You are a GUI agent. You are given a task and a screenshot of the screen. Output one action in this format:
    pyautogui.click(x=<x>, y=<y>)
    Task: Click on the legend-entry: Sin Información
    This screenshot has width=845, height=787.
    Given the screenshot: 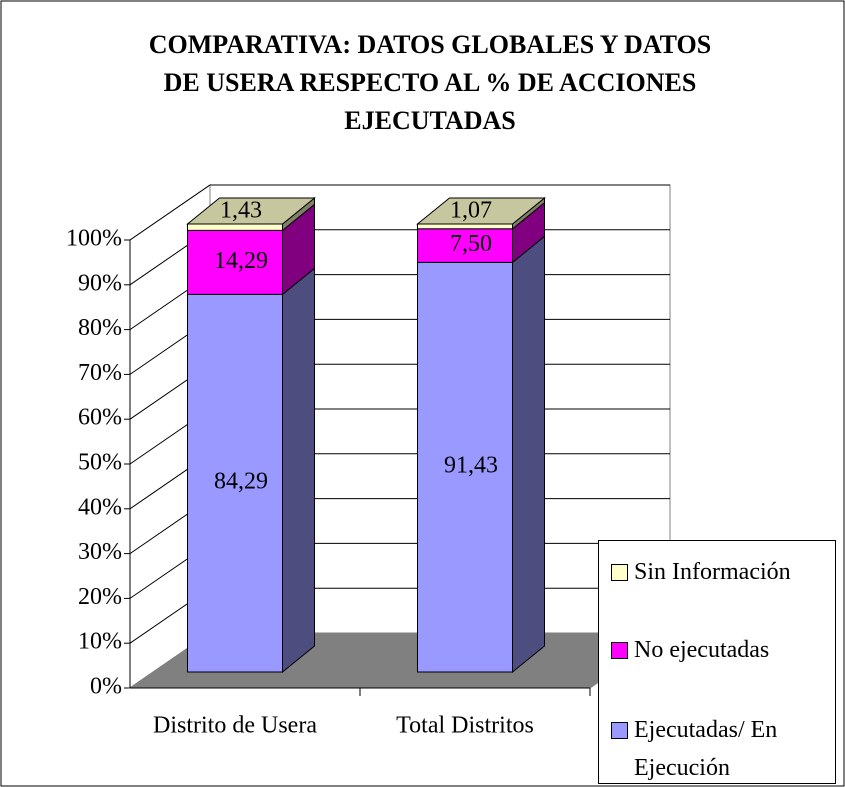 What is the action you would take?
    pyautogui.click(x=722, y=572)
    